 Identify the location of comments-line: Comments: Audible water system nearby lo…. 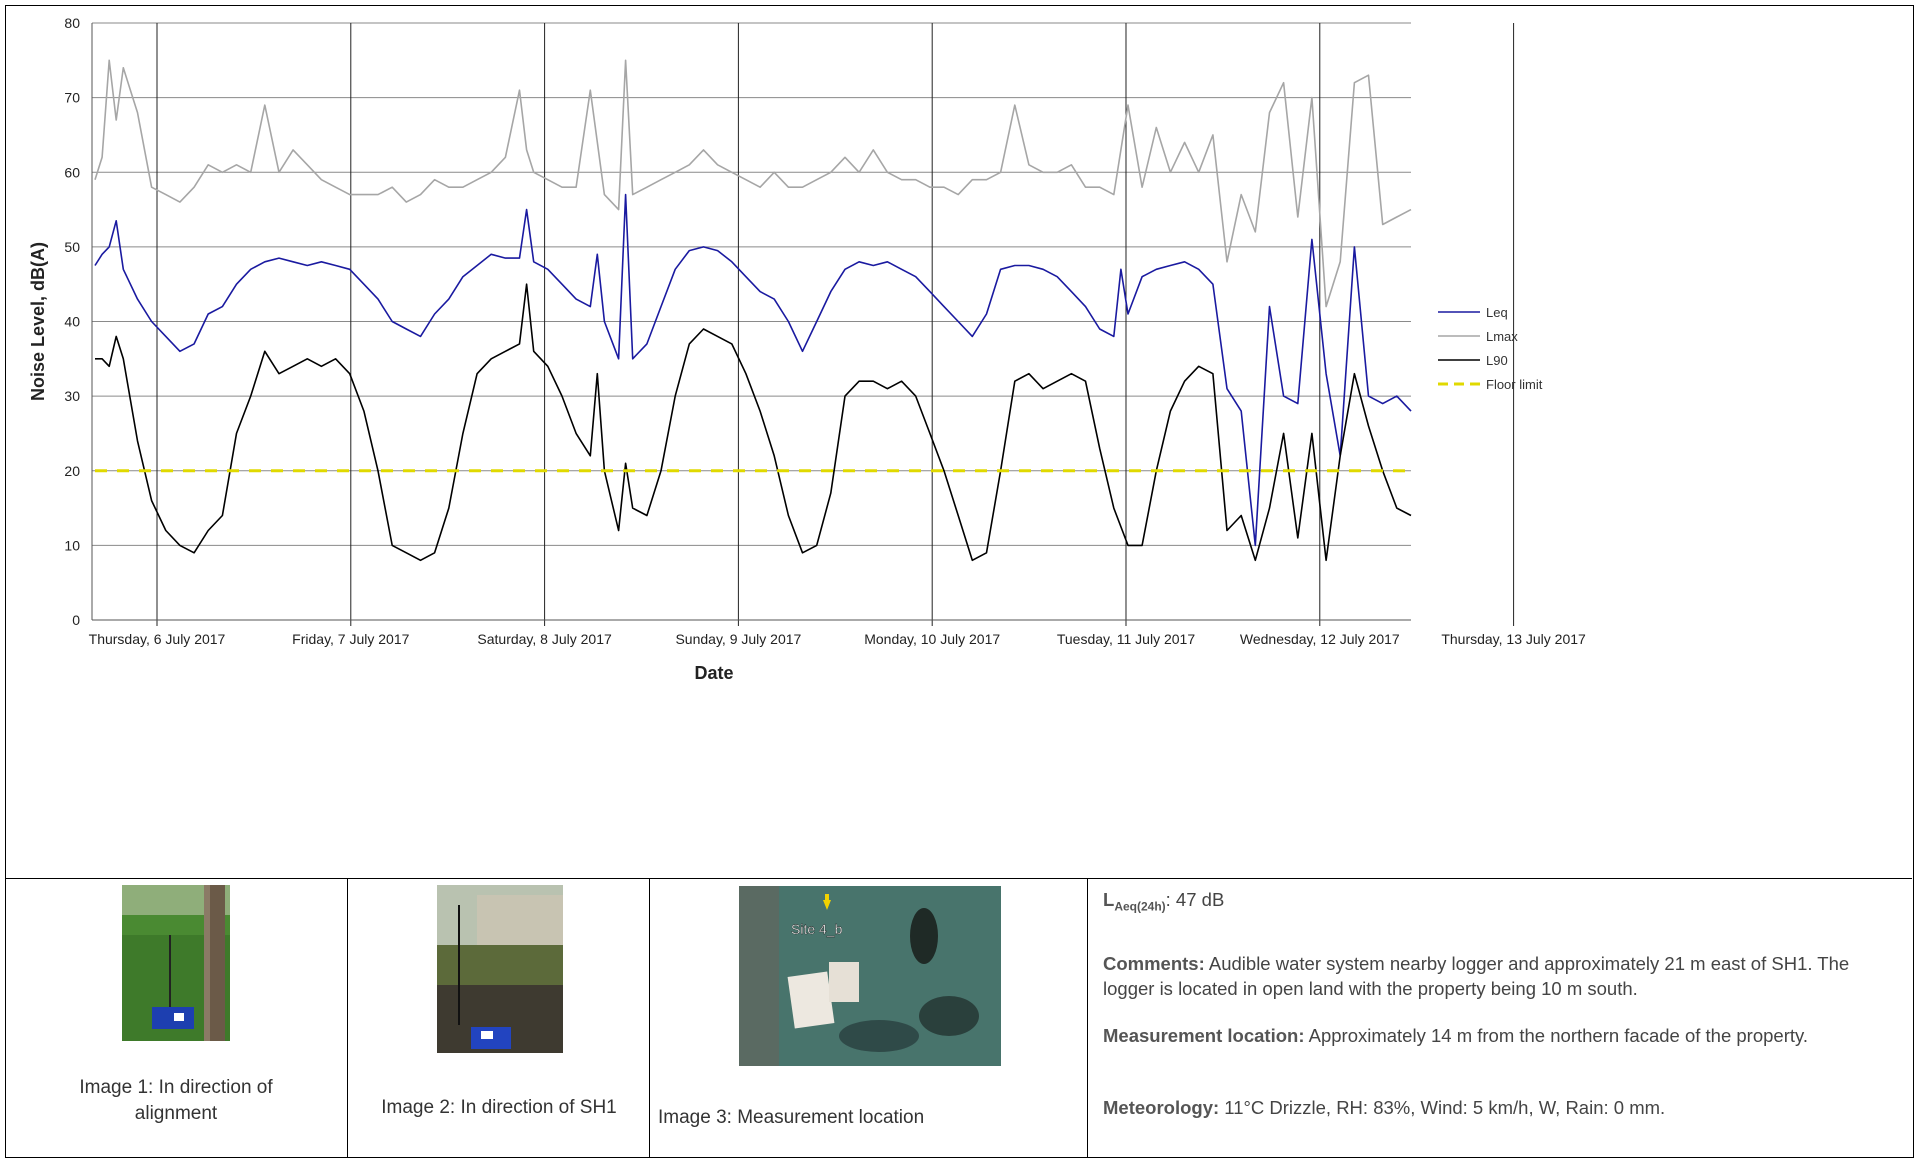
(1498, 976).